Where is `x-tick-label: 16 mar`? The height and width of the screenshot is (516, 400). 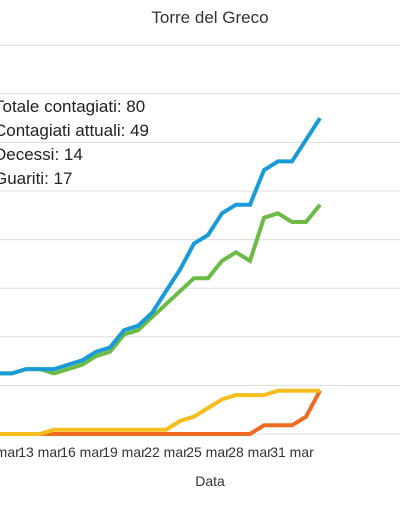
x-tick-label: 16 mar is located at coordinates (82, 452).